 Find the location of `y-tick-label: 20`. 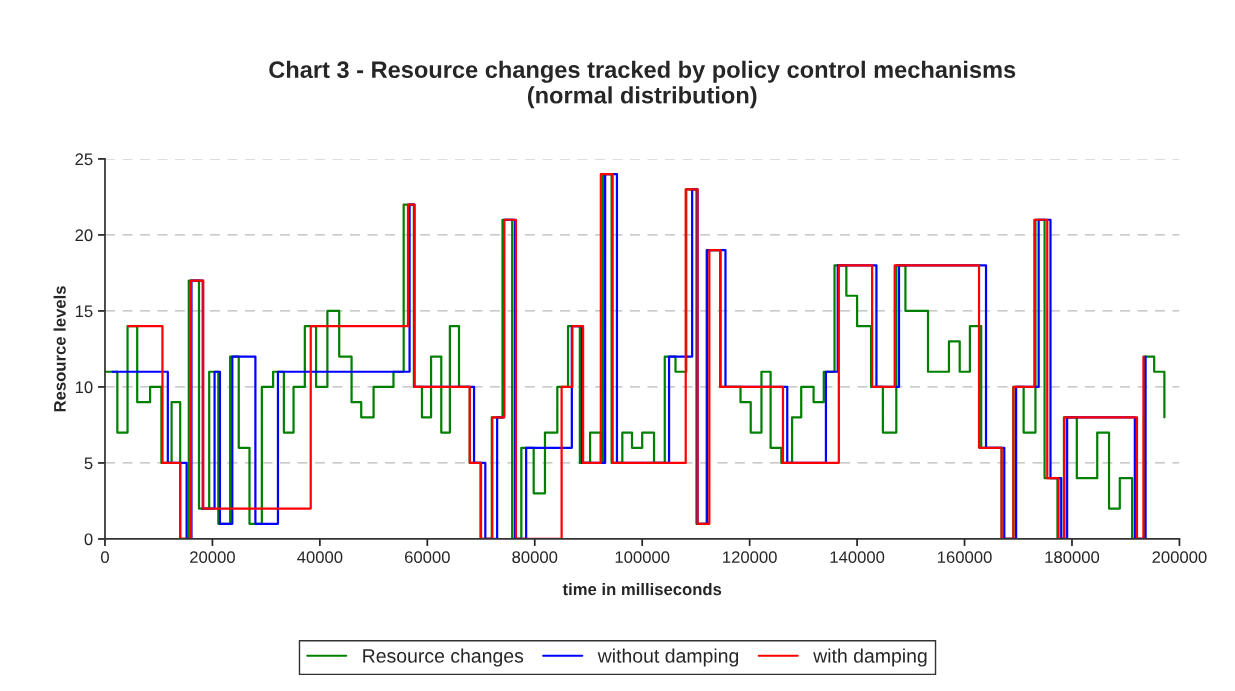

y-tick-label: 20 is located at coordinates (84, 235).